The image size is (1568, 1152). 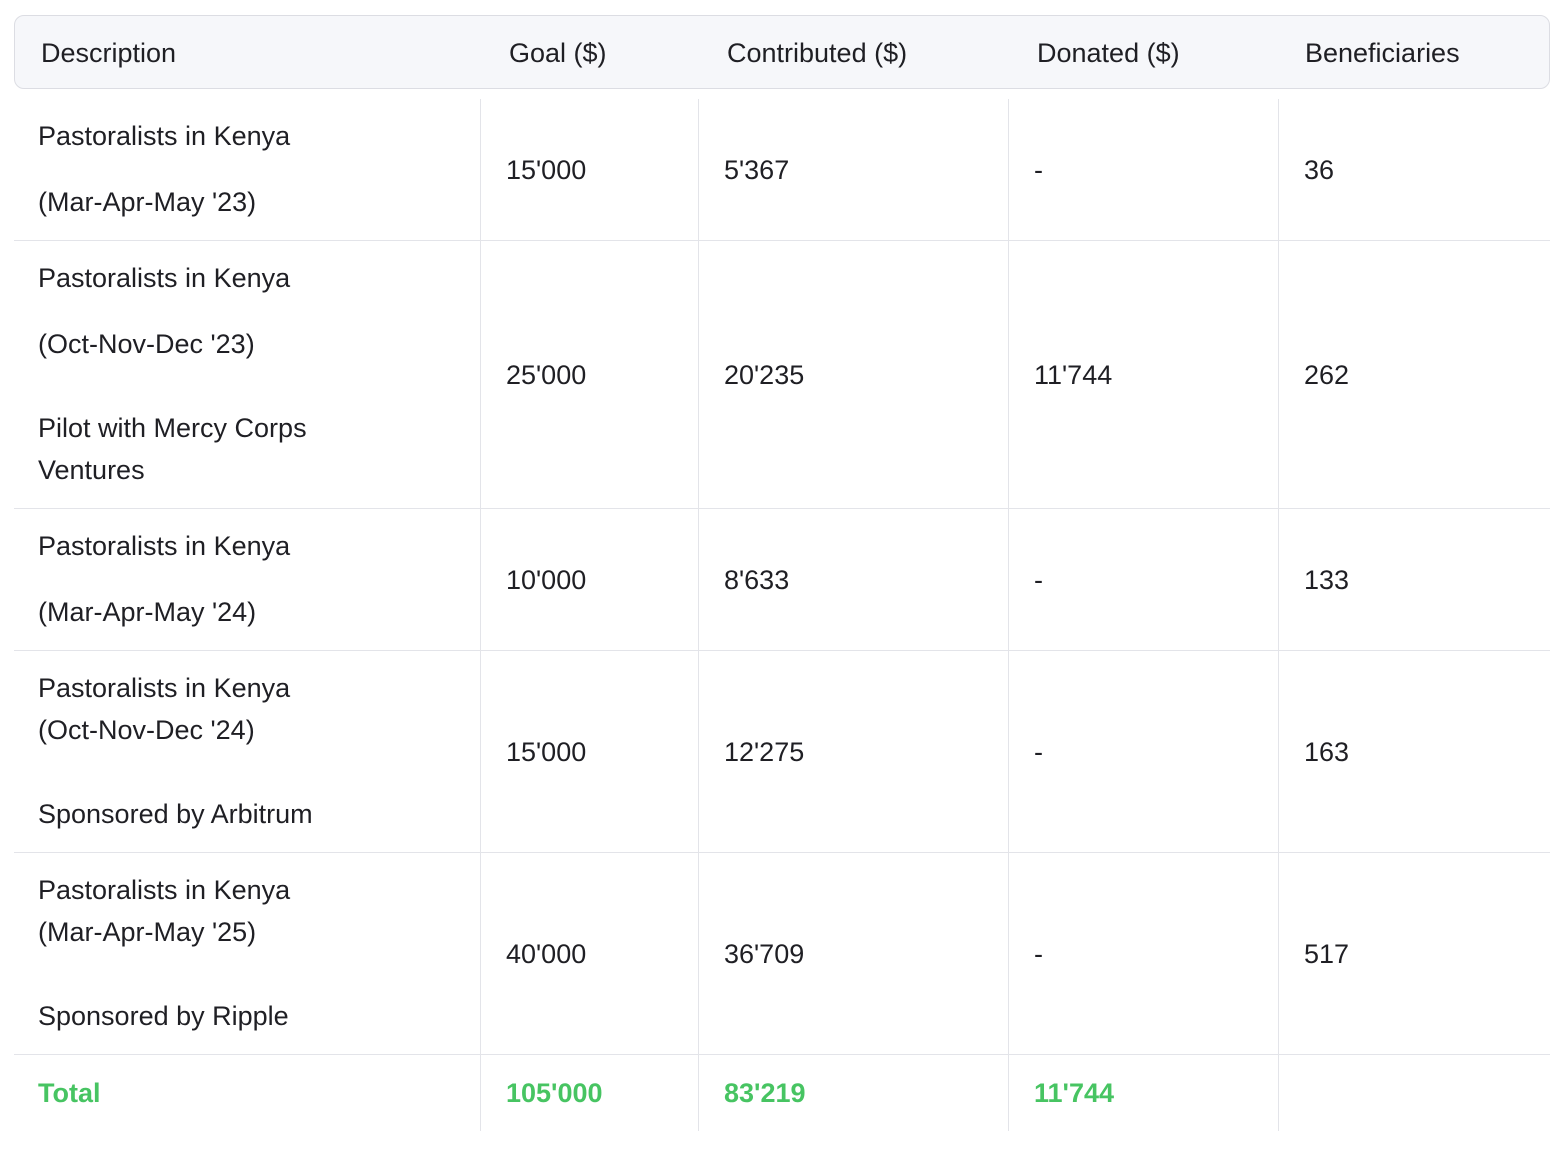 I want to click on contributed-value: 36'709, so click(x=764, y=953).